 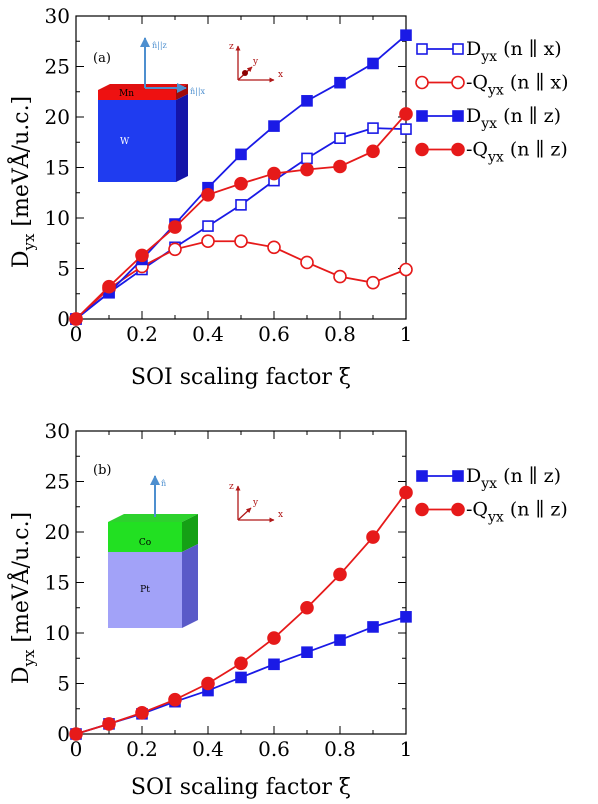 I want to click on x-axis-label-b: SOI scaling factor ξ, so click(x=241, y=787).